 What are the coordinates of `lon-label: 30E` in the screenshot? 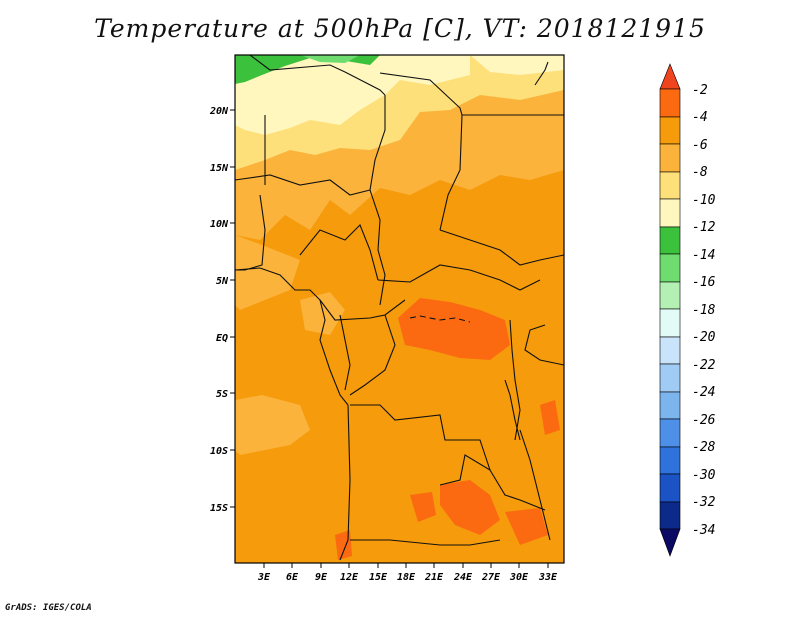 It's located at (519, 577).